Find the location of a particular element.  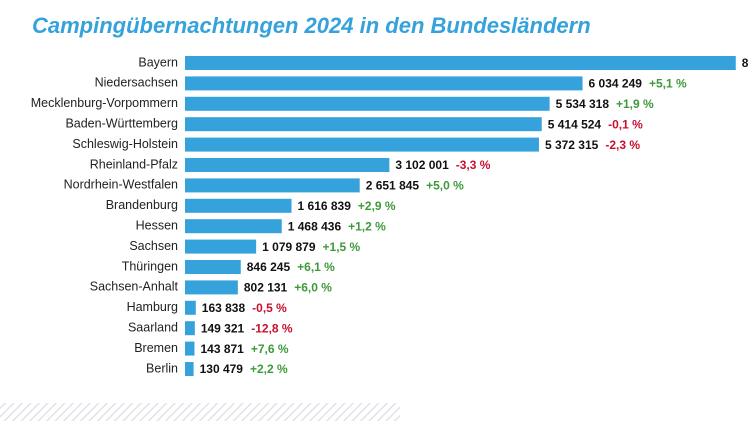

change-label: -0,5 % is located at coordinates (269, 308).